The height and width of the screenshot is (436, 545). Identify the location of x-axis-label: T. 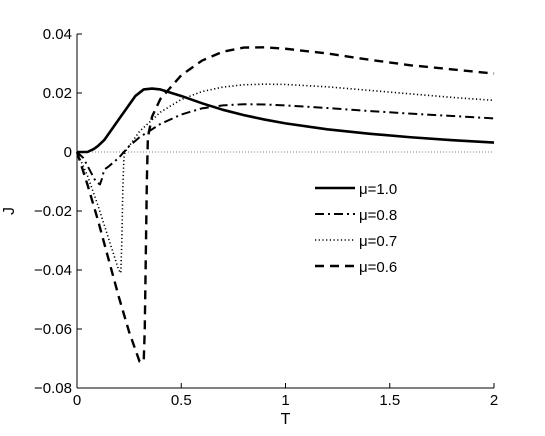
(286, 419).